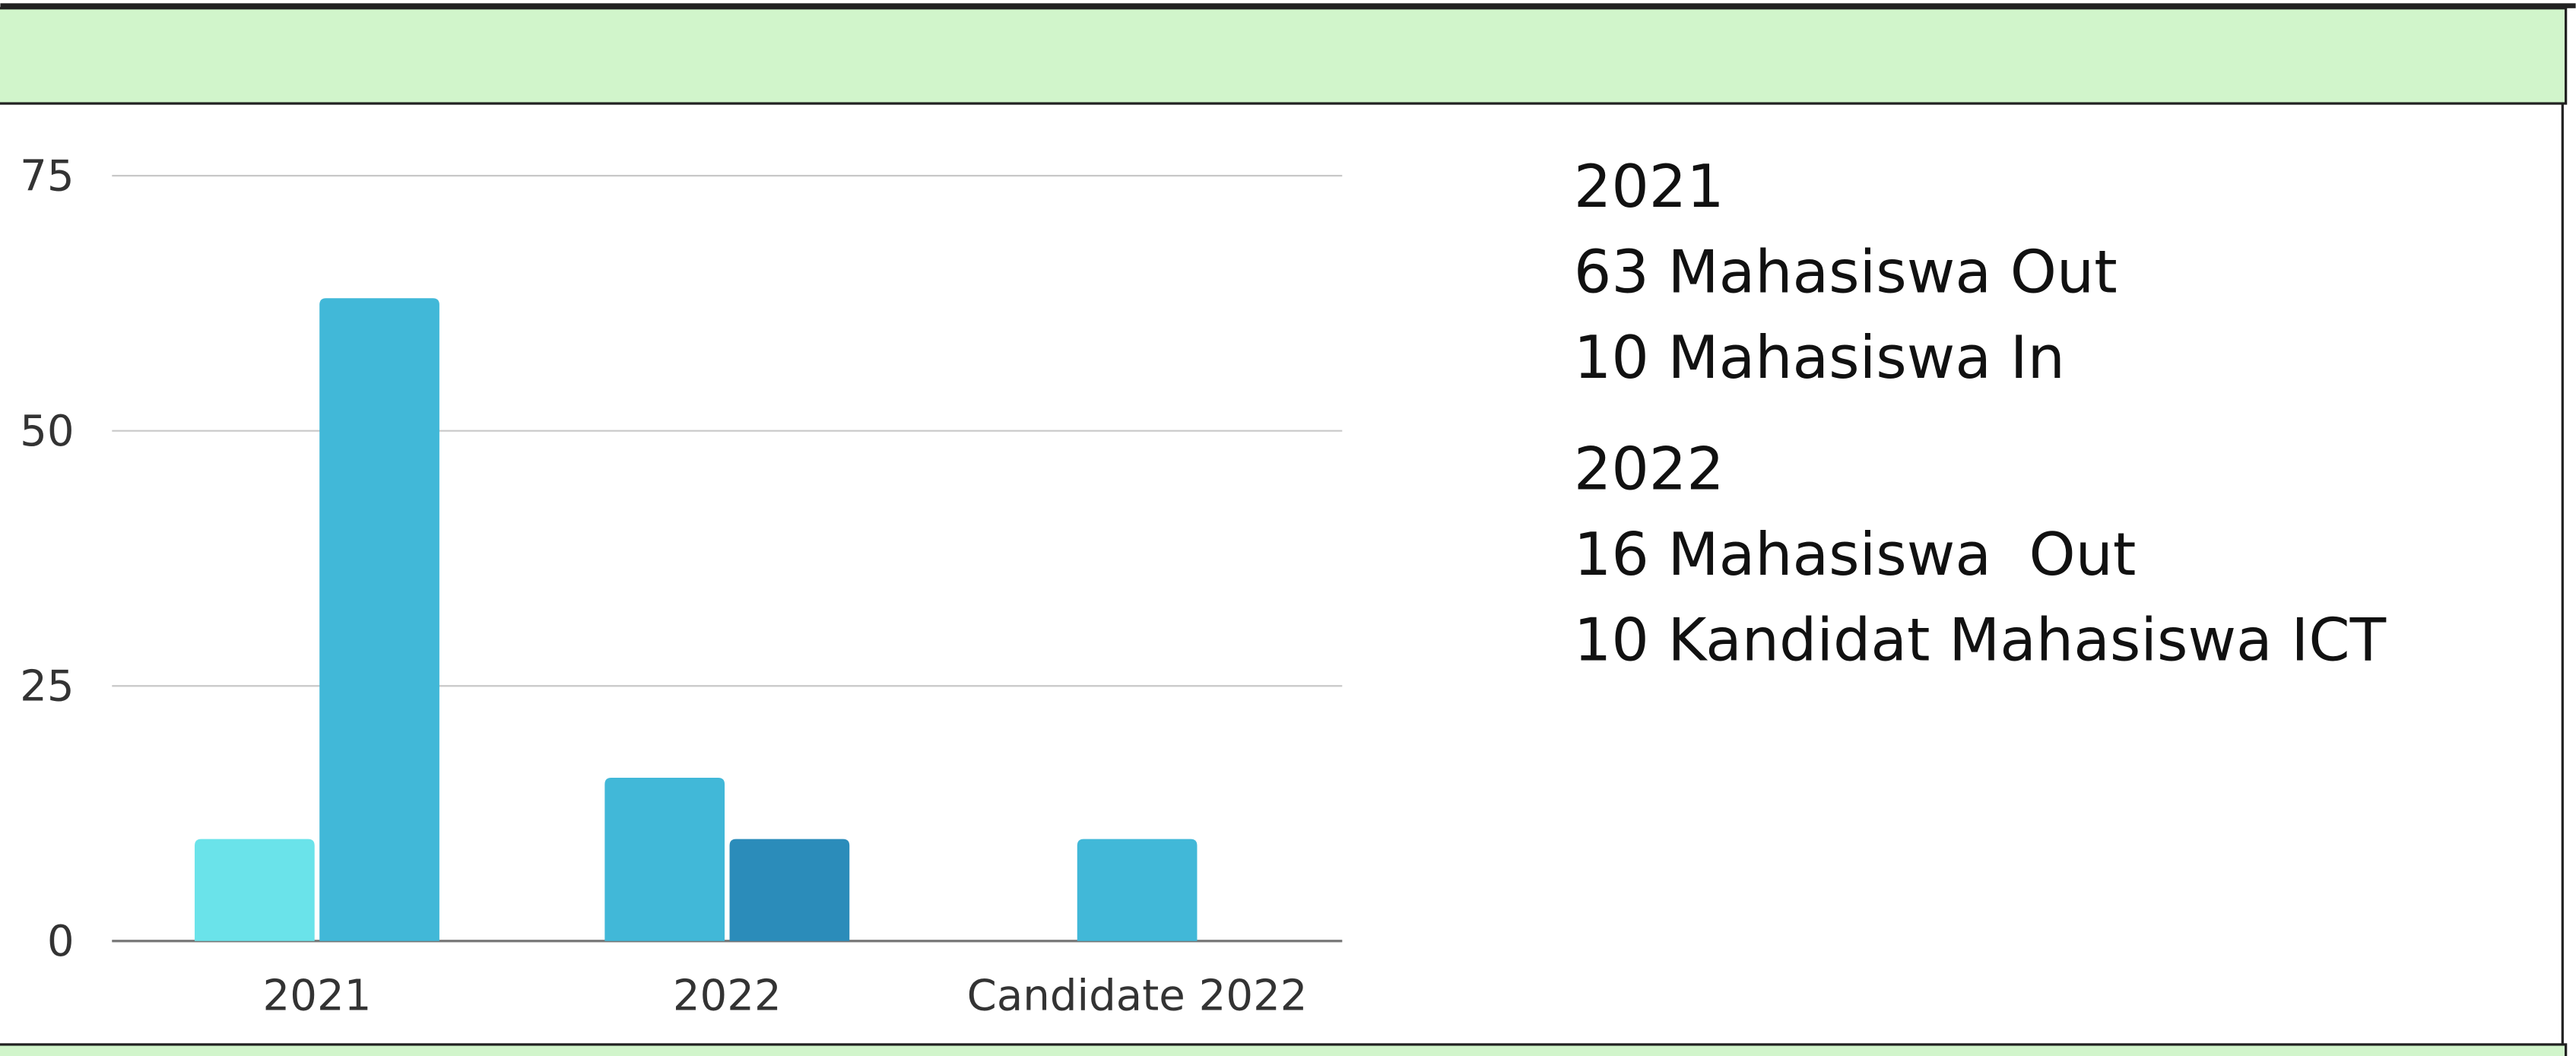 The height and width of the screenshot is (1056, 2576). What do you see at coordinates (1284, 56) in the screenshot?
I see `header-bar` at bounding box center [1284, 56].